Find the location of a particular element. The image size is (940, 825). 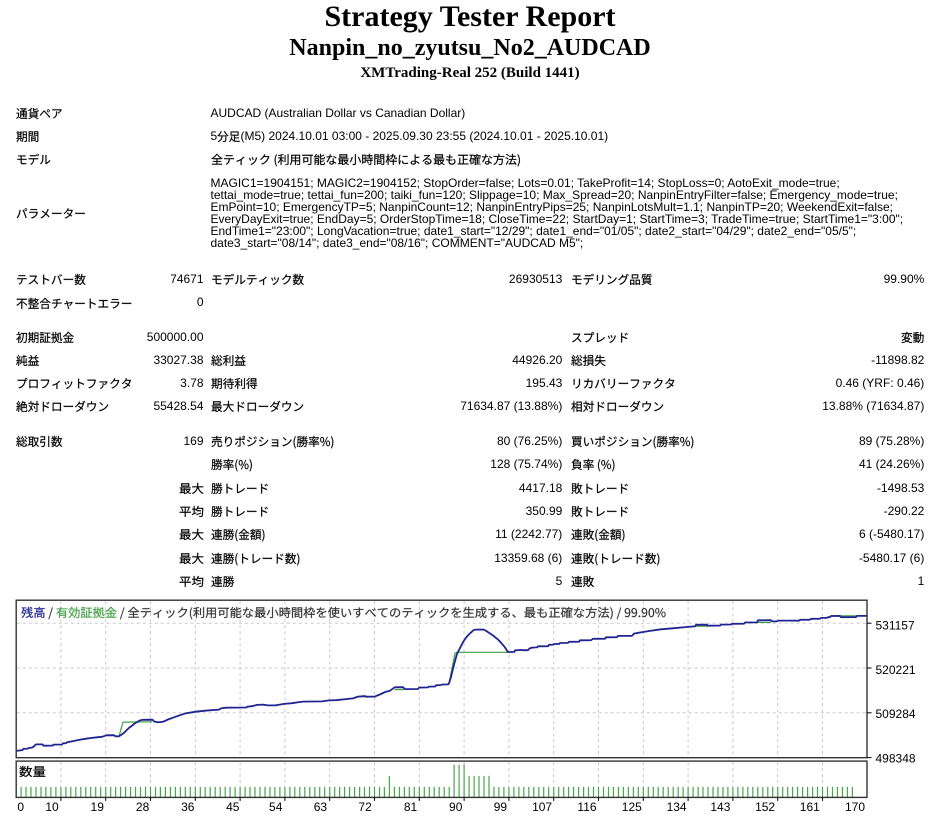

svg-text: 28 is located at coordinates (143, 807).